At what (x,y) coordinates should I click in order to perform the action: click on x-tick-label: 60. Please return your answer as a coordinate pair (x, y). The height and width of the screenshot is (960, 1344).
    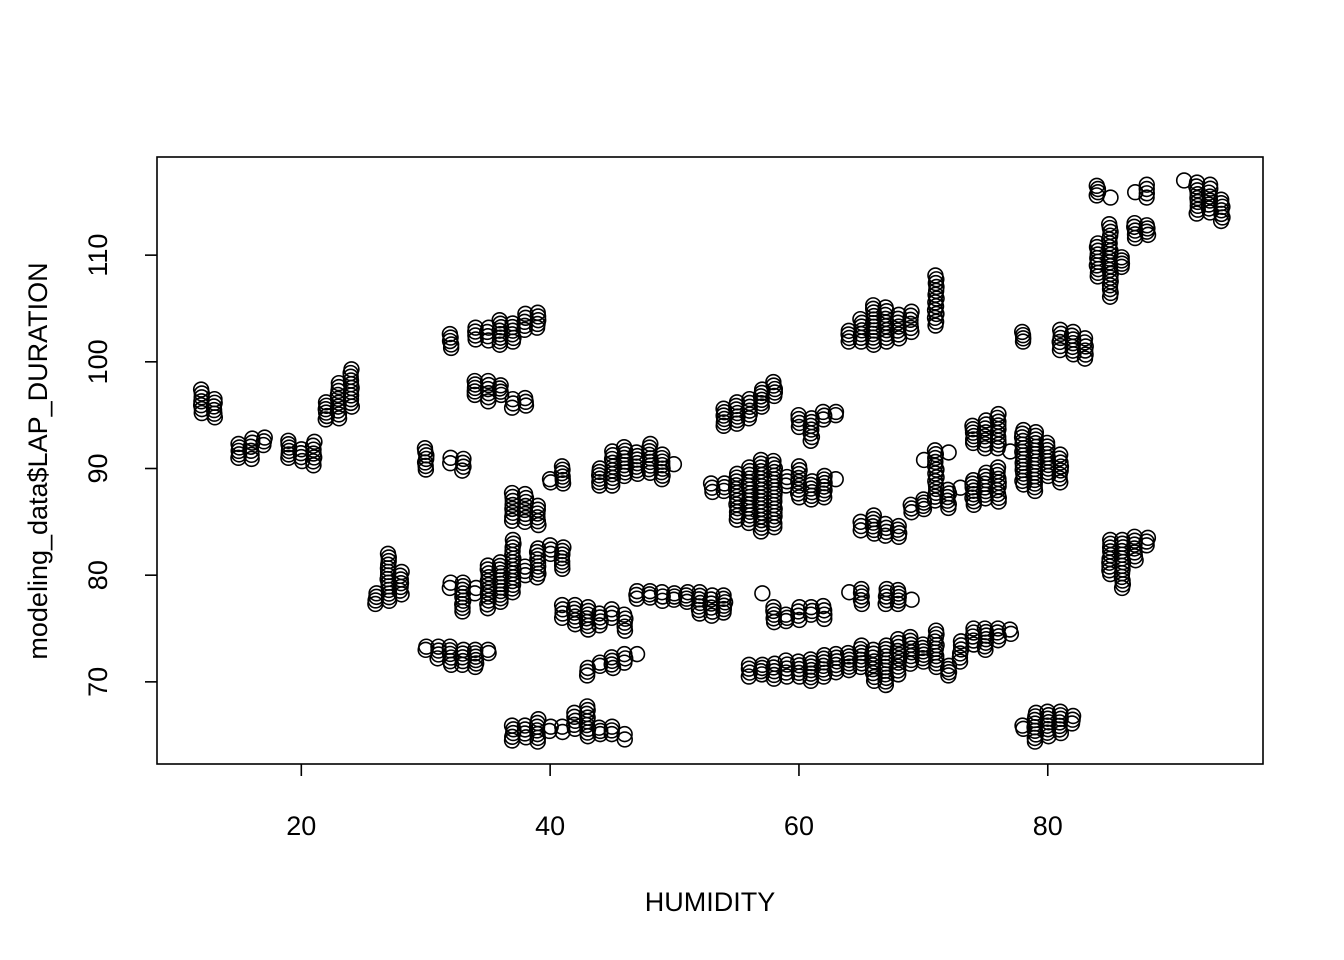
    Looking at the image, I should click on (799, 826).